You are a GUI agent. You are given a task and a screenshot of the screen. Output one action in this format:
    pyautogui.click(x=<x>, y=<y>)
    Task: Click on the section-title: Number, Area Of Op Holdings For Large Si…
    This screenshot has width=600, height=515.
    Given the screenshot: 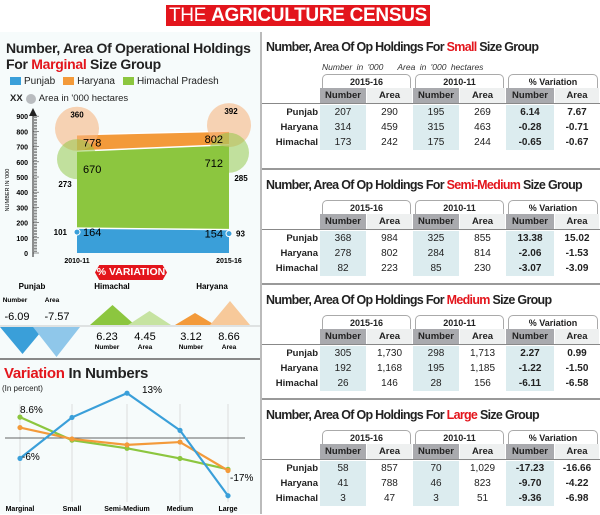 What is the action you would take?
    pyautogui.click(x=432, y=415)
    